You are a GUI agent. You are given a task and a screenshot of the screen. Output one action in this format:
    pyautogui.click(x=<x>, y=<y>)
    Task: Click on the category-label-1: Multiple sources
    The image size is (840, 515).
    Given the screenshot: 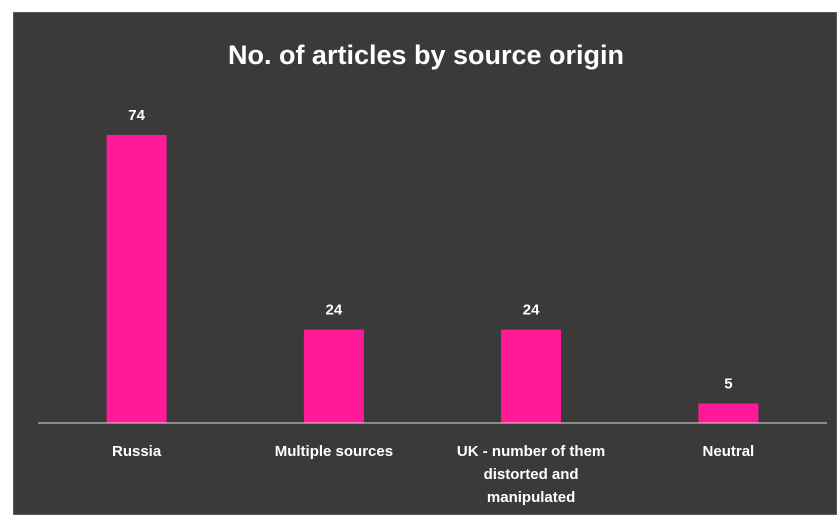 What is the action you would take?
    pyautogui.click(x=334, y=451)
    